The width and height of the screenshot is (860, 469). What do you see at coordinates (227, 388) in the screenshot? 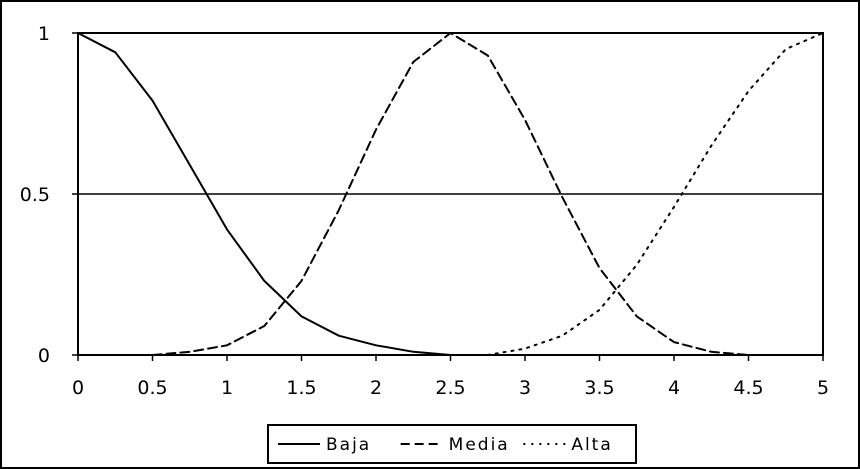
I see `x-tick-label: 1` at bounding box center [227, 388].